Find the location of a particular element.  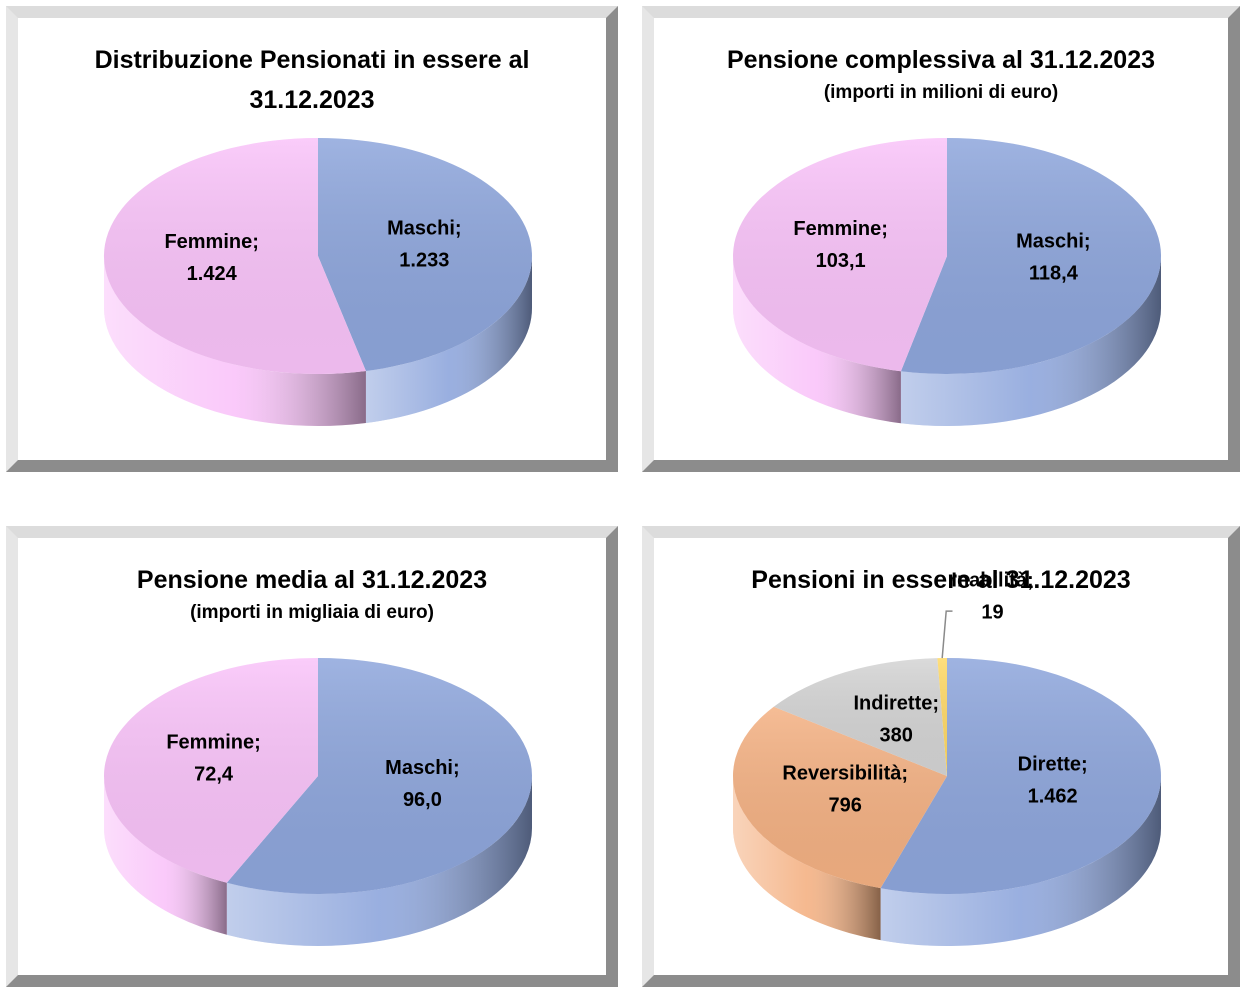

data-label-value: 1.233 is located at coordinates (424, 261).